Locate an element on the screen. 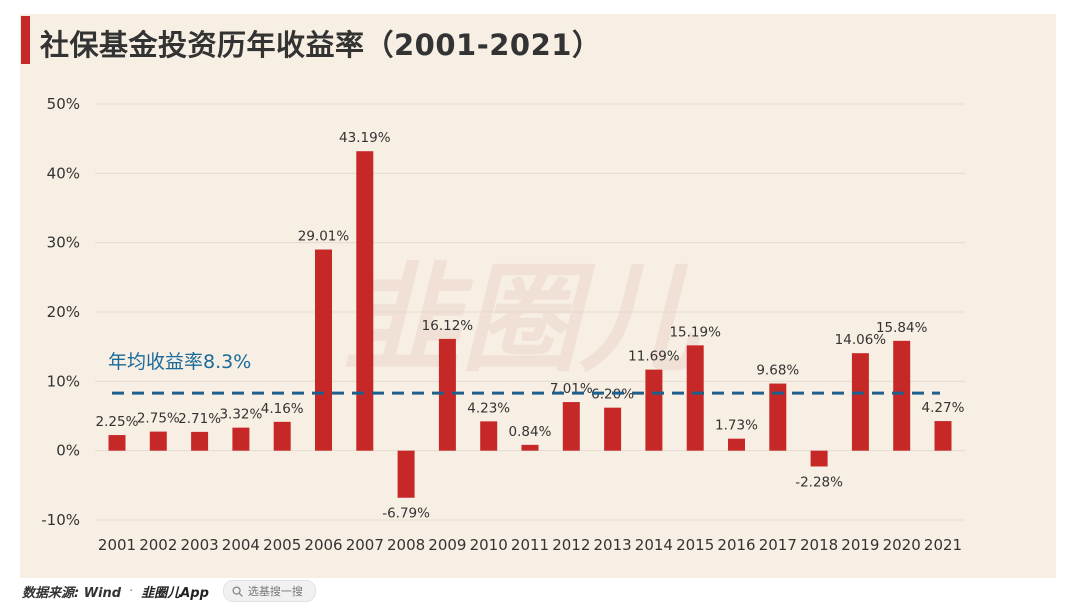  x-tick-label: 2016 is located at coordinates (736, 545).